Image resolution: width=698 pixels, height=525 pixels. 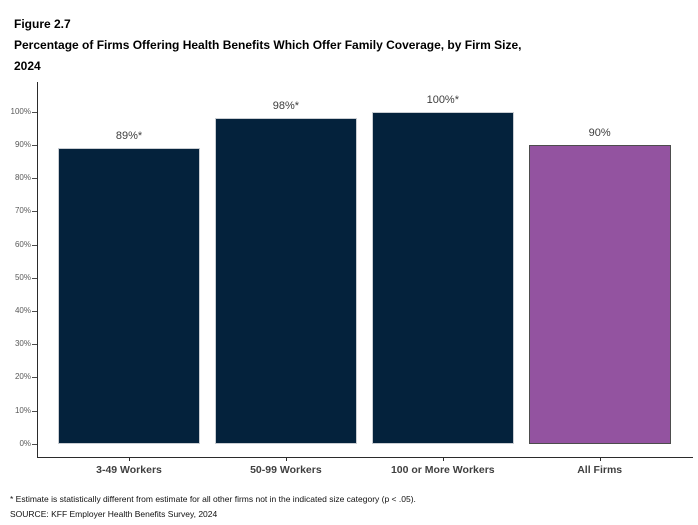 I want to click on y-tick-label: 40%, so click(x=22, y=310).